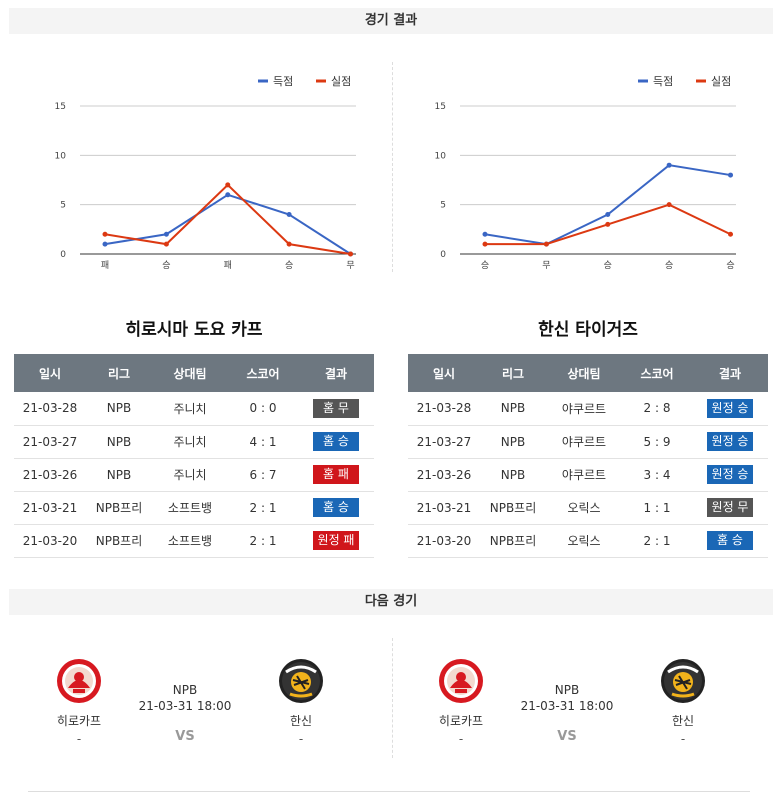  Describe the element at coordinates (392, 698) in the screenshot. I see `match-divider` at that location.